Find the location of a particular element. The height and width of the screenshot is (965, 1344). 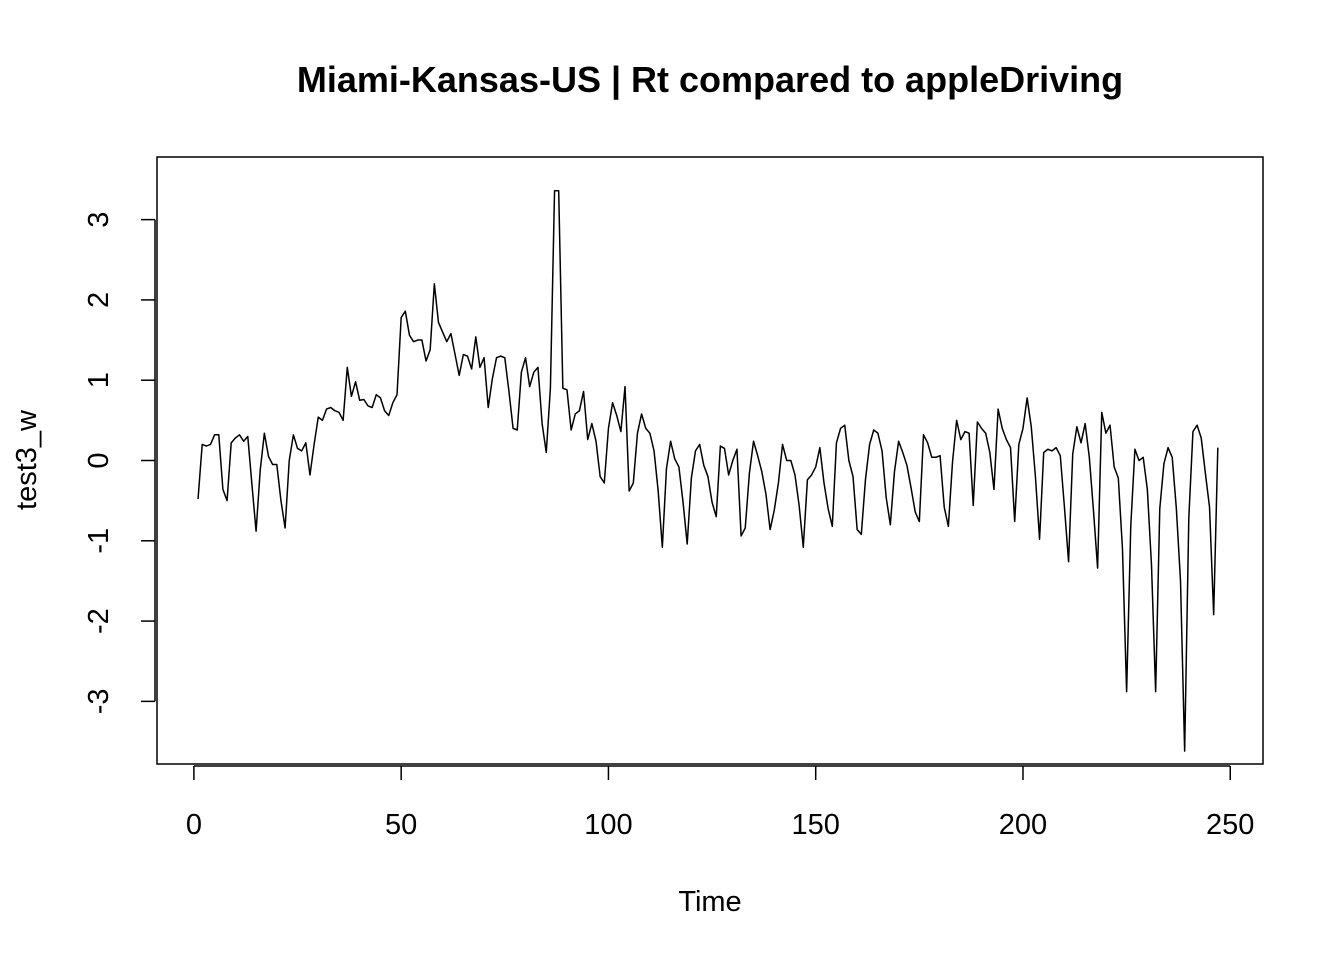

y-tick-label: 2 is located at coordinates (99, 300).